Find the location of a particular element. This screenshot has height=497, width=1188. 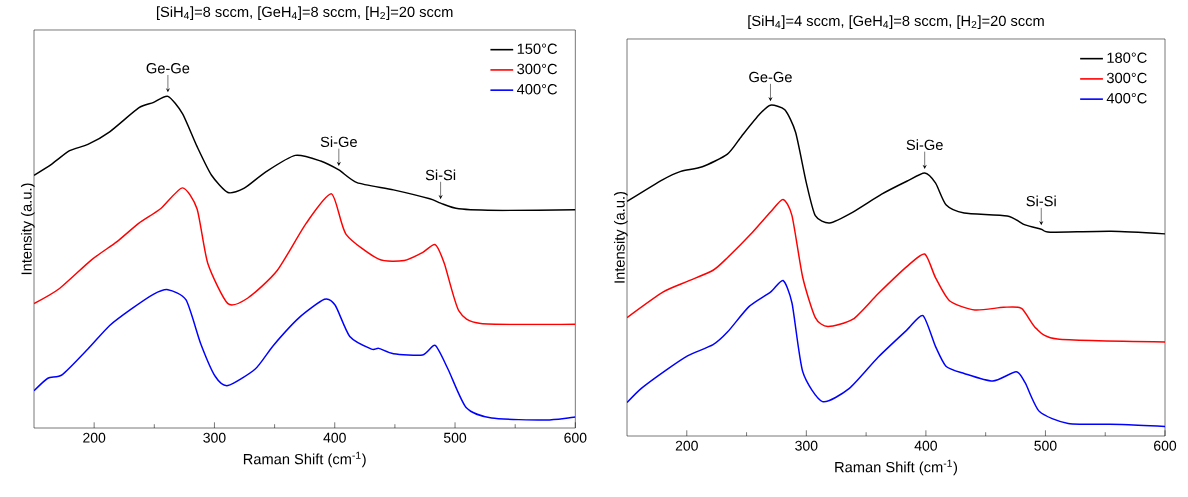

legend-label: 150°C is located at coordinates (537, 48).